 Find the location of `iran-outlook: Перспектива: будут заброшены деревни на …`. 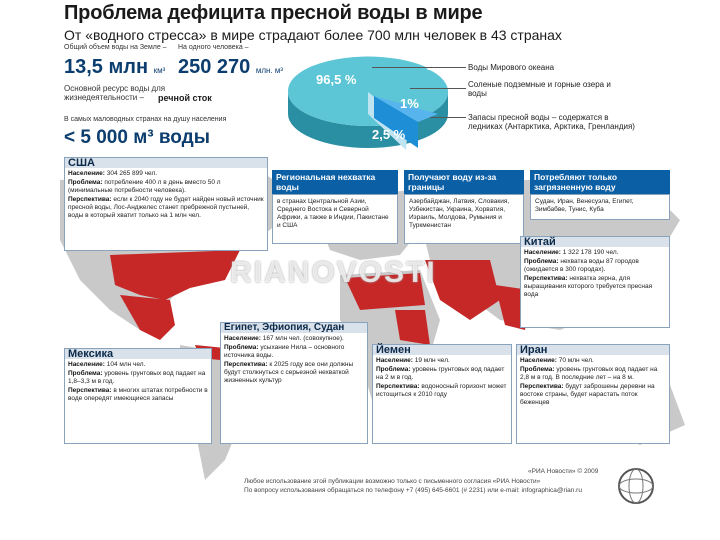

iran-outlook: Перспектива: будут заброшены деревни на … is located at coordinates (587, 394).